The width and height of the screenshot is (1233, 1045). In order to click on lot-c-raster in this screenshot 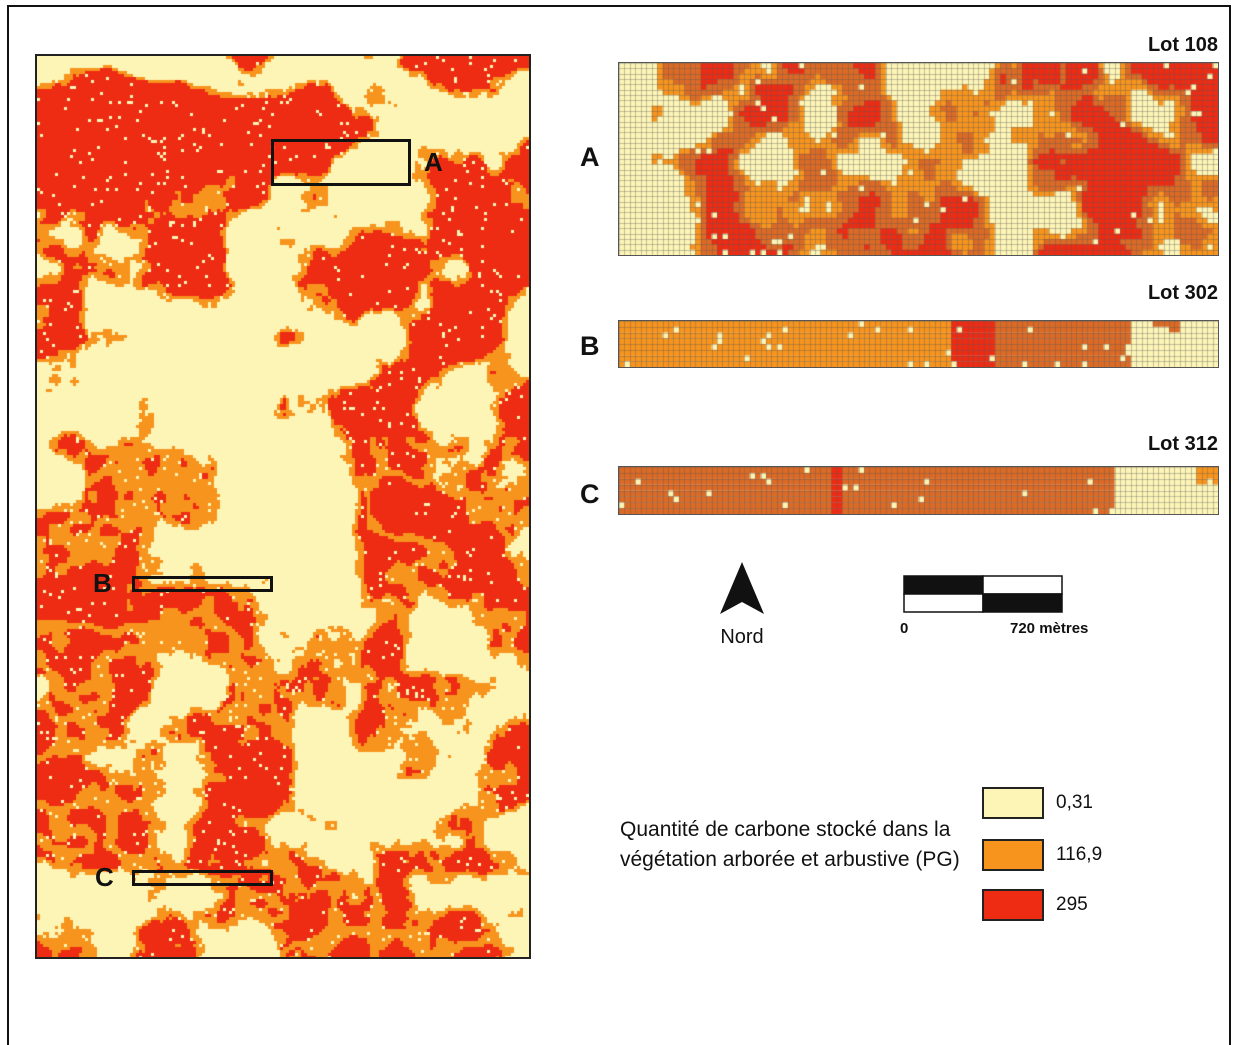, I will do `click(918, 490)`.